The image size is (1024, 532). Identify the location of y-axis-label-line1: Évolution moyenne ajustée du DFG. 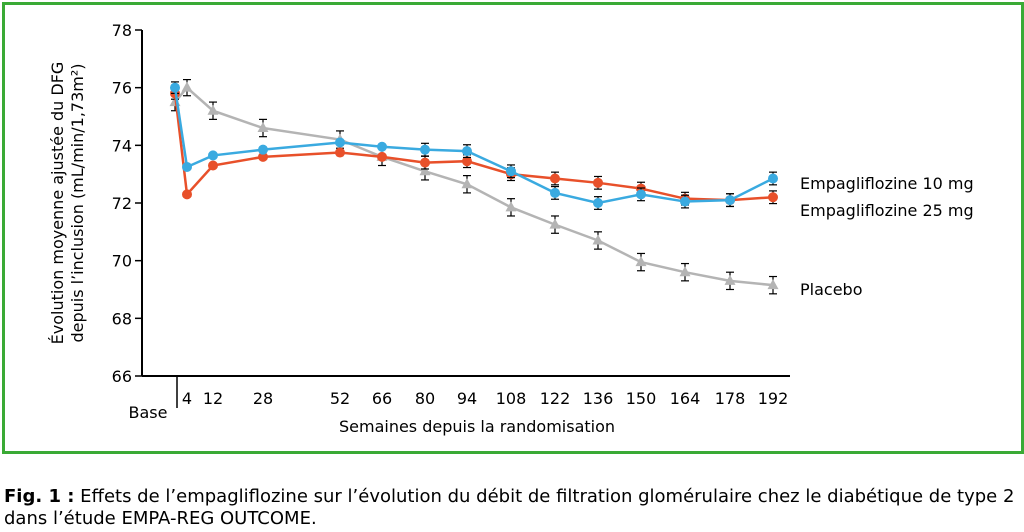
(57, 203).